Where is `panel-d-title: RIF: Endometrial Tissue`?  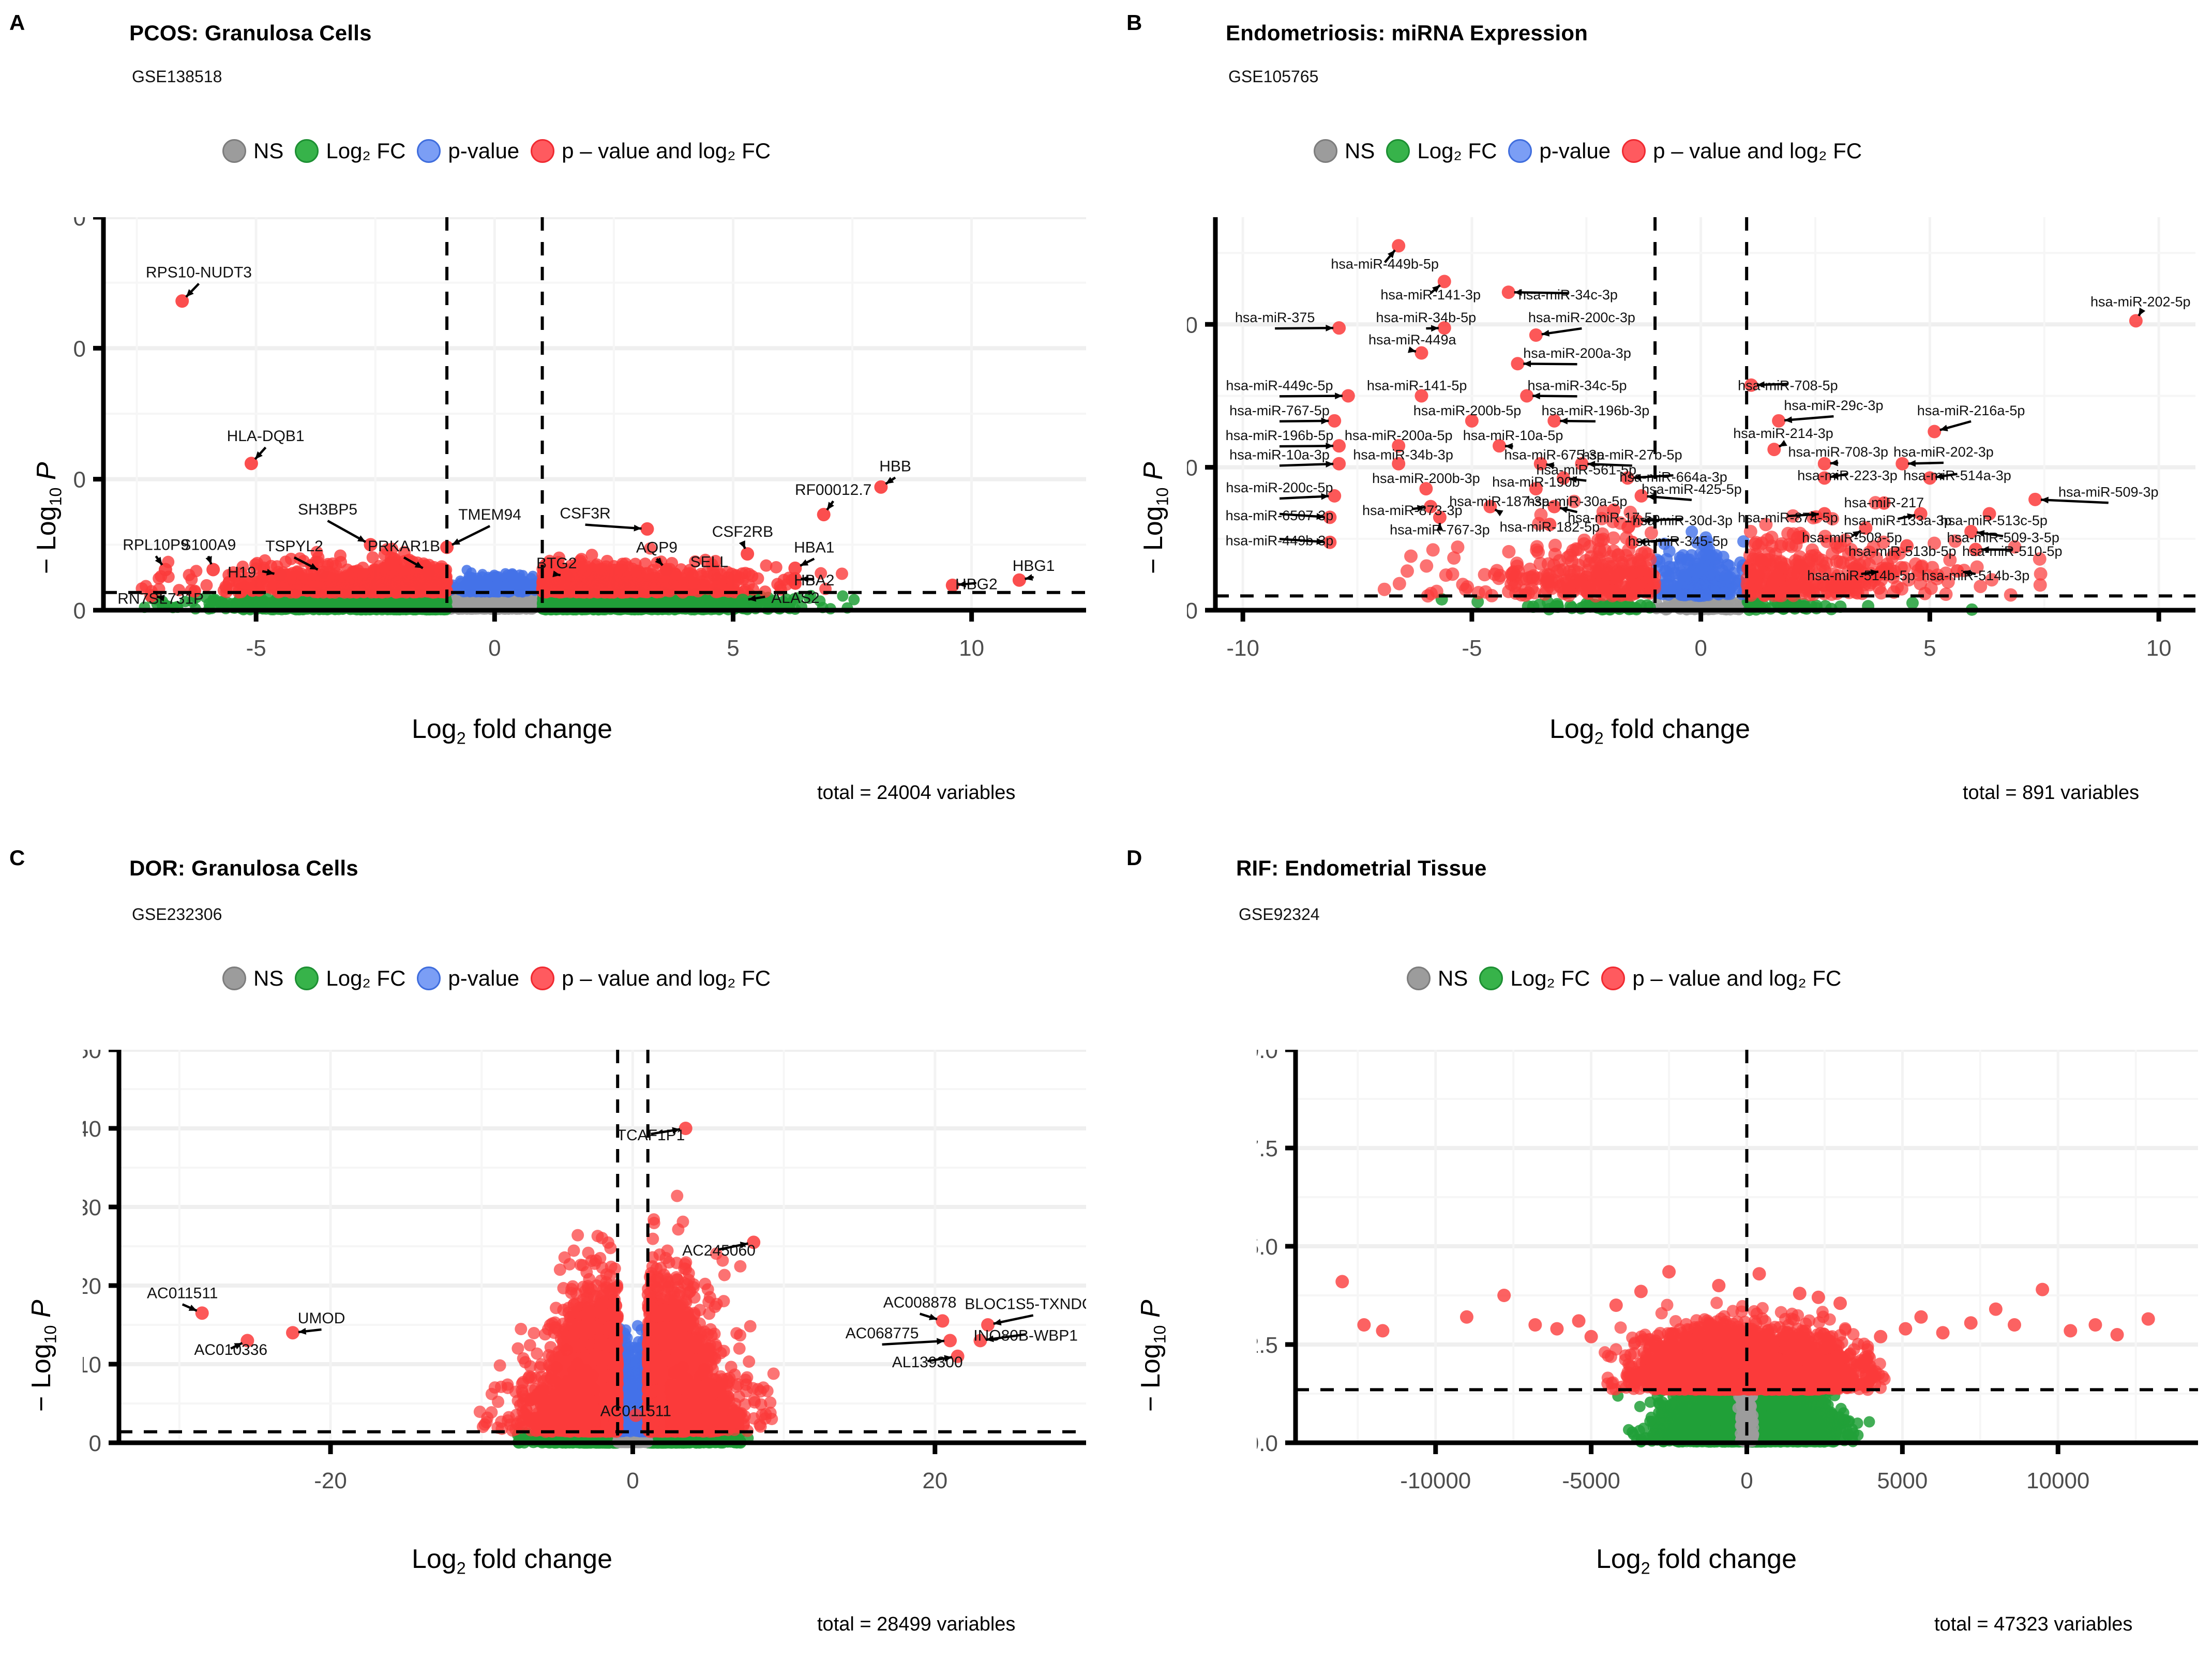
panel-d-title: RIF: Endometrial Tissue is located at coordinates (1362, 868).